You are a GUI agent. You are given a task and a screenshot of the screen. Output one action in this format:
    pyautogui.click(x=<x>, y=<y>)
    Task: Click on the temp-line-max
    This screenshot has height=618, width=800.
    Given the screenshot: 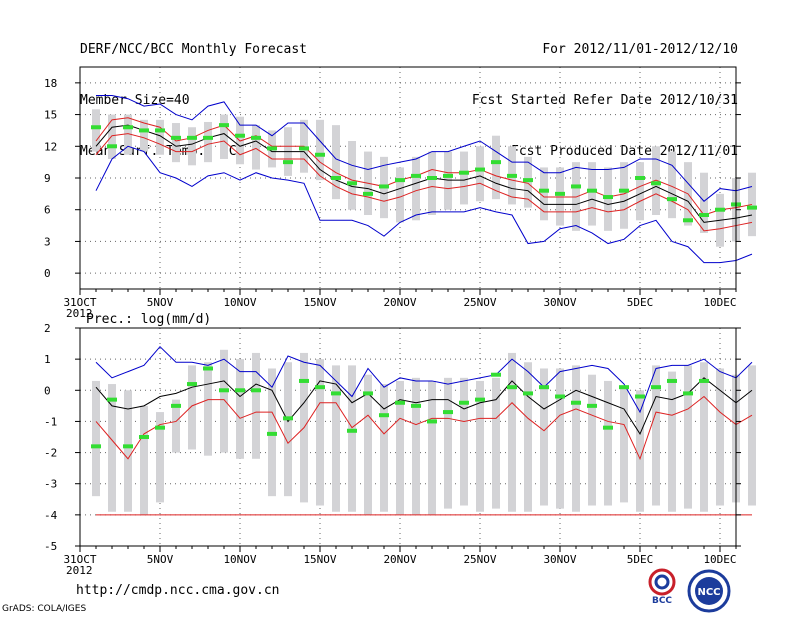 What is the action you would take?
    pyautogui.click(x=424, y=148)
    